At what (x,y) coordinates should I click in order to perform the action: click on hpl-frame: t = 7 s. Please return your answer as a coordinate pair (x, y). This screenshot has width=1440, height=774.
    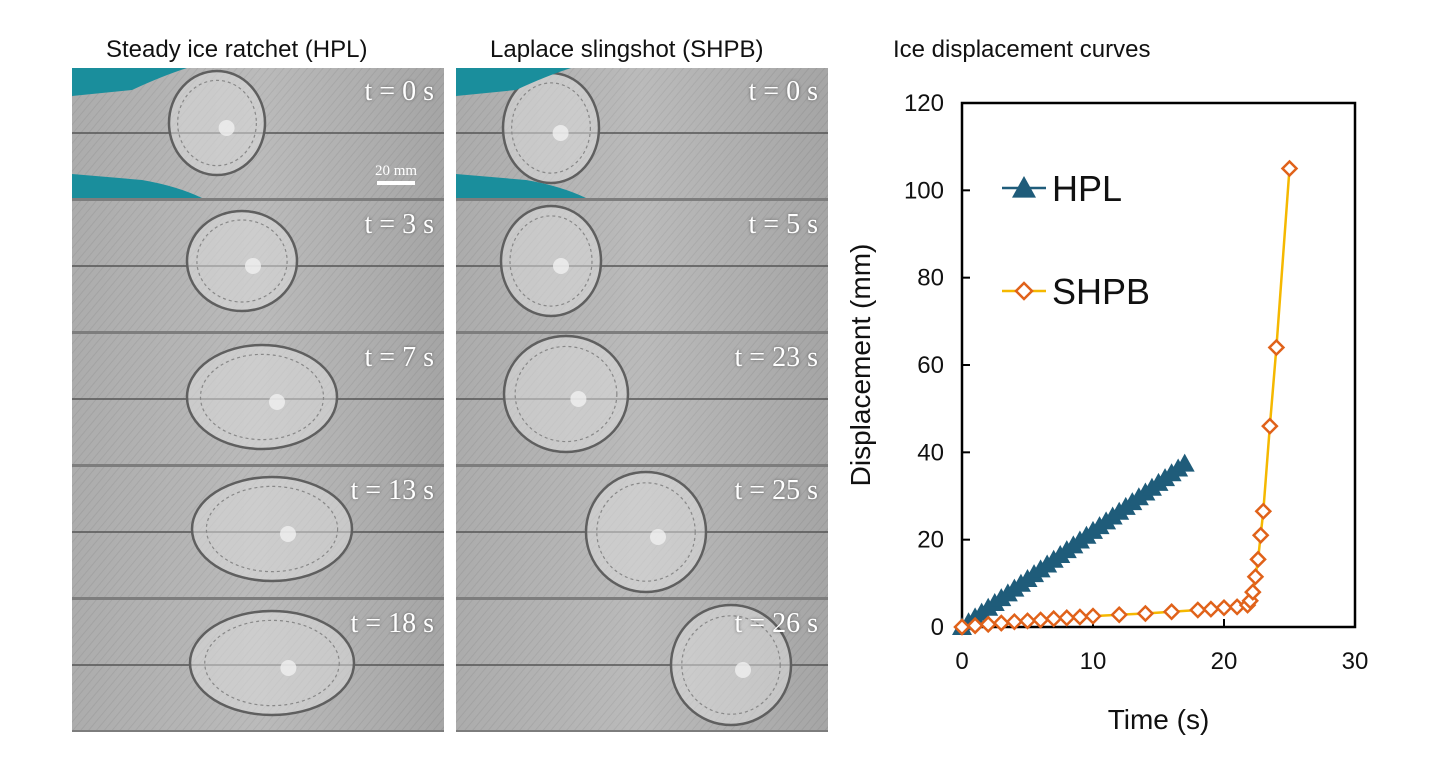
    Looking at the image, I should click on (258, 399).